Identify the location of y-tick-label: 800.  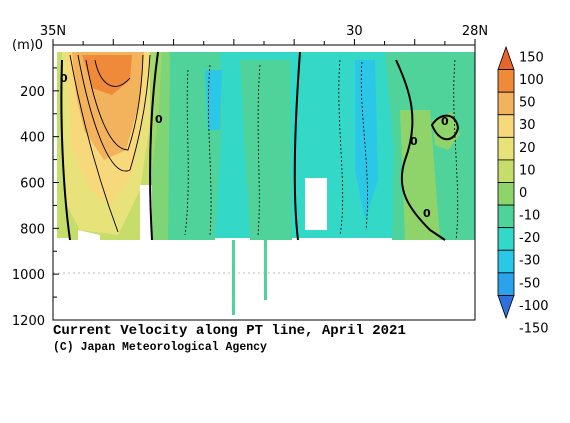
(32, 229).